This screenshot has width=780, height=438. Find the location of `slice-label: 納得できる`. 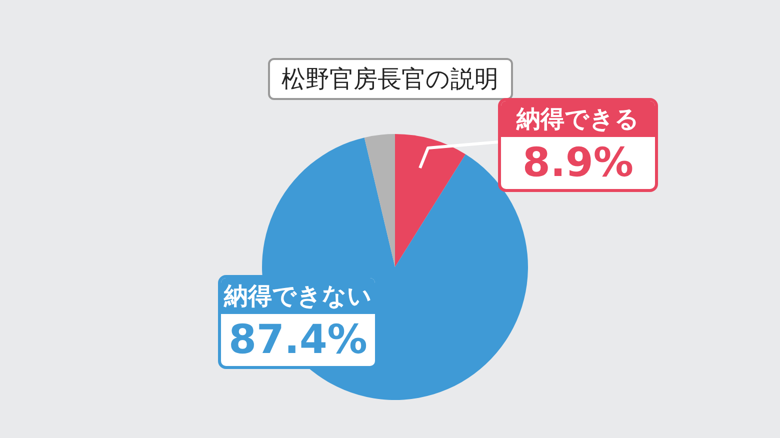

slice-label: 納得できる is located at coordinates (578, 119).